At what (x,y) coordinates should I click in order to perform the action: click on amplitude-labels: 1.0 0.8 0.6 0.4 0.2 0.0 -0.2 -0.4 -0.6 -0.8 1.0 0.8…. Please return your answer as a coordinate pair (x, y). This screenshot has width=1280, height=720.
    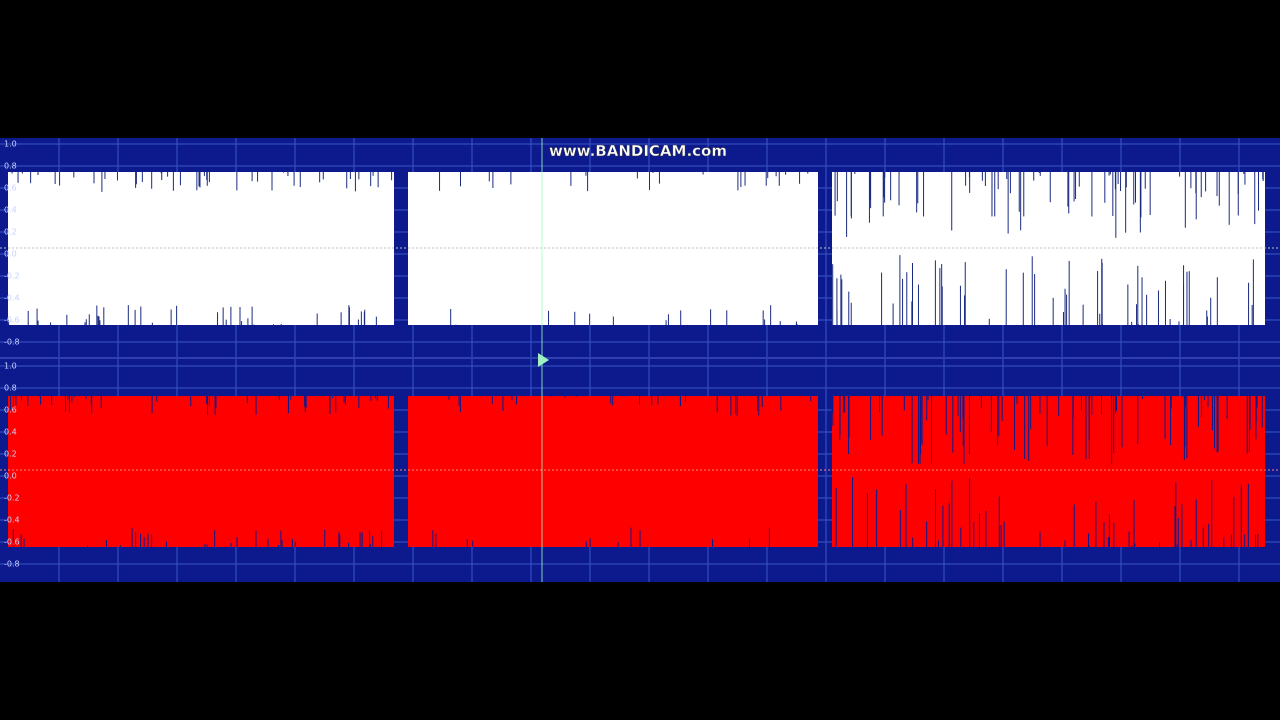
    Looking at the image, I should click on (12, 354).